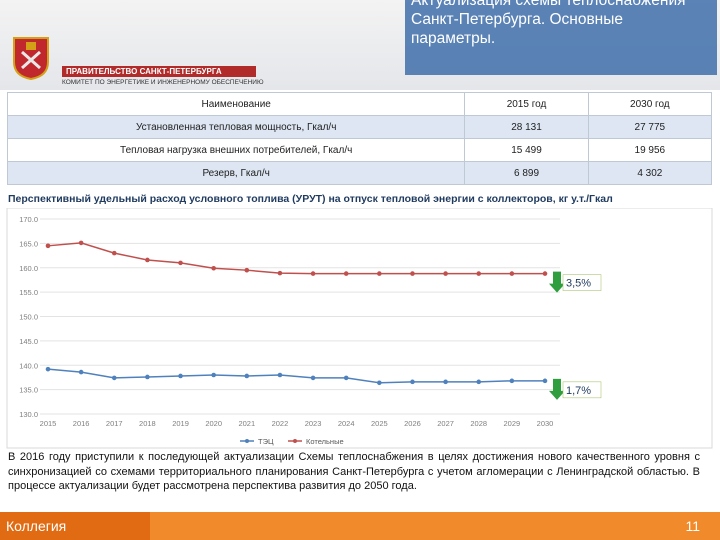 Image resolution: width=720 pixels, height=540 pixels. I want to click on y-tick-label: 150.0, so click(28, 317).